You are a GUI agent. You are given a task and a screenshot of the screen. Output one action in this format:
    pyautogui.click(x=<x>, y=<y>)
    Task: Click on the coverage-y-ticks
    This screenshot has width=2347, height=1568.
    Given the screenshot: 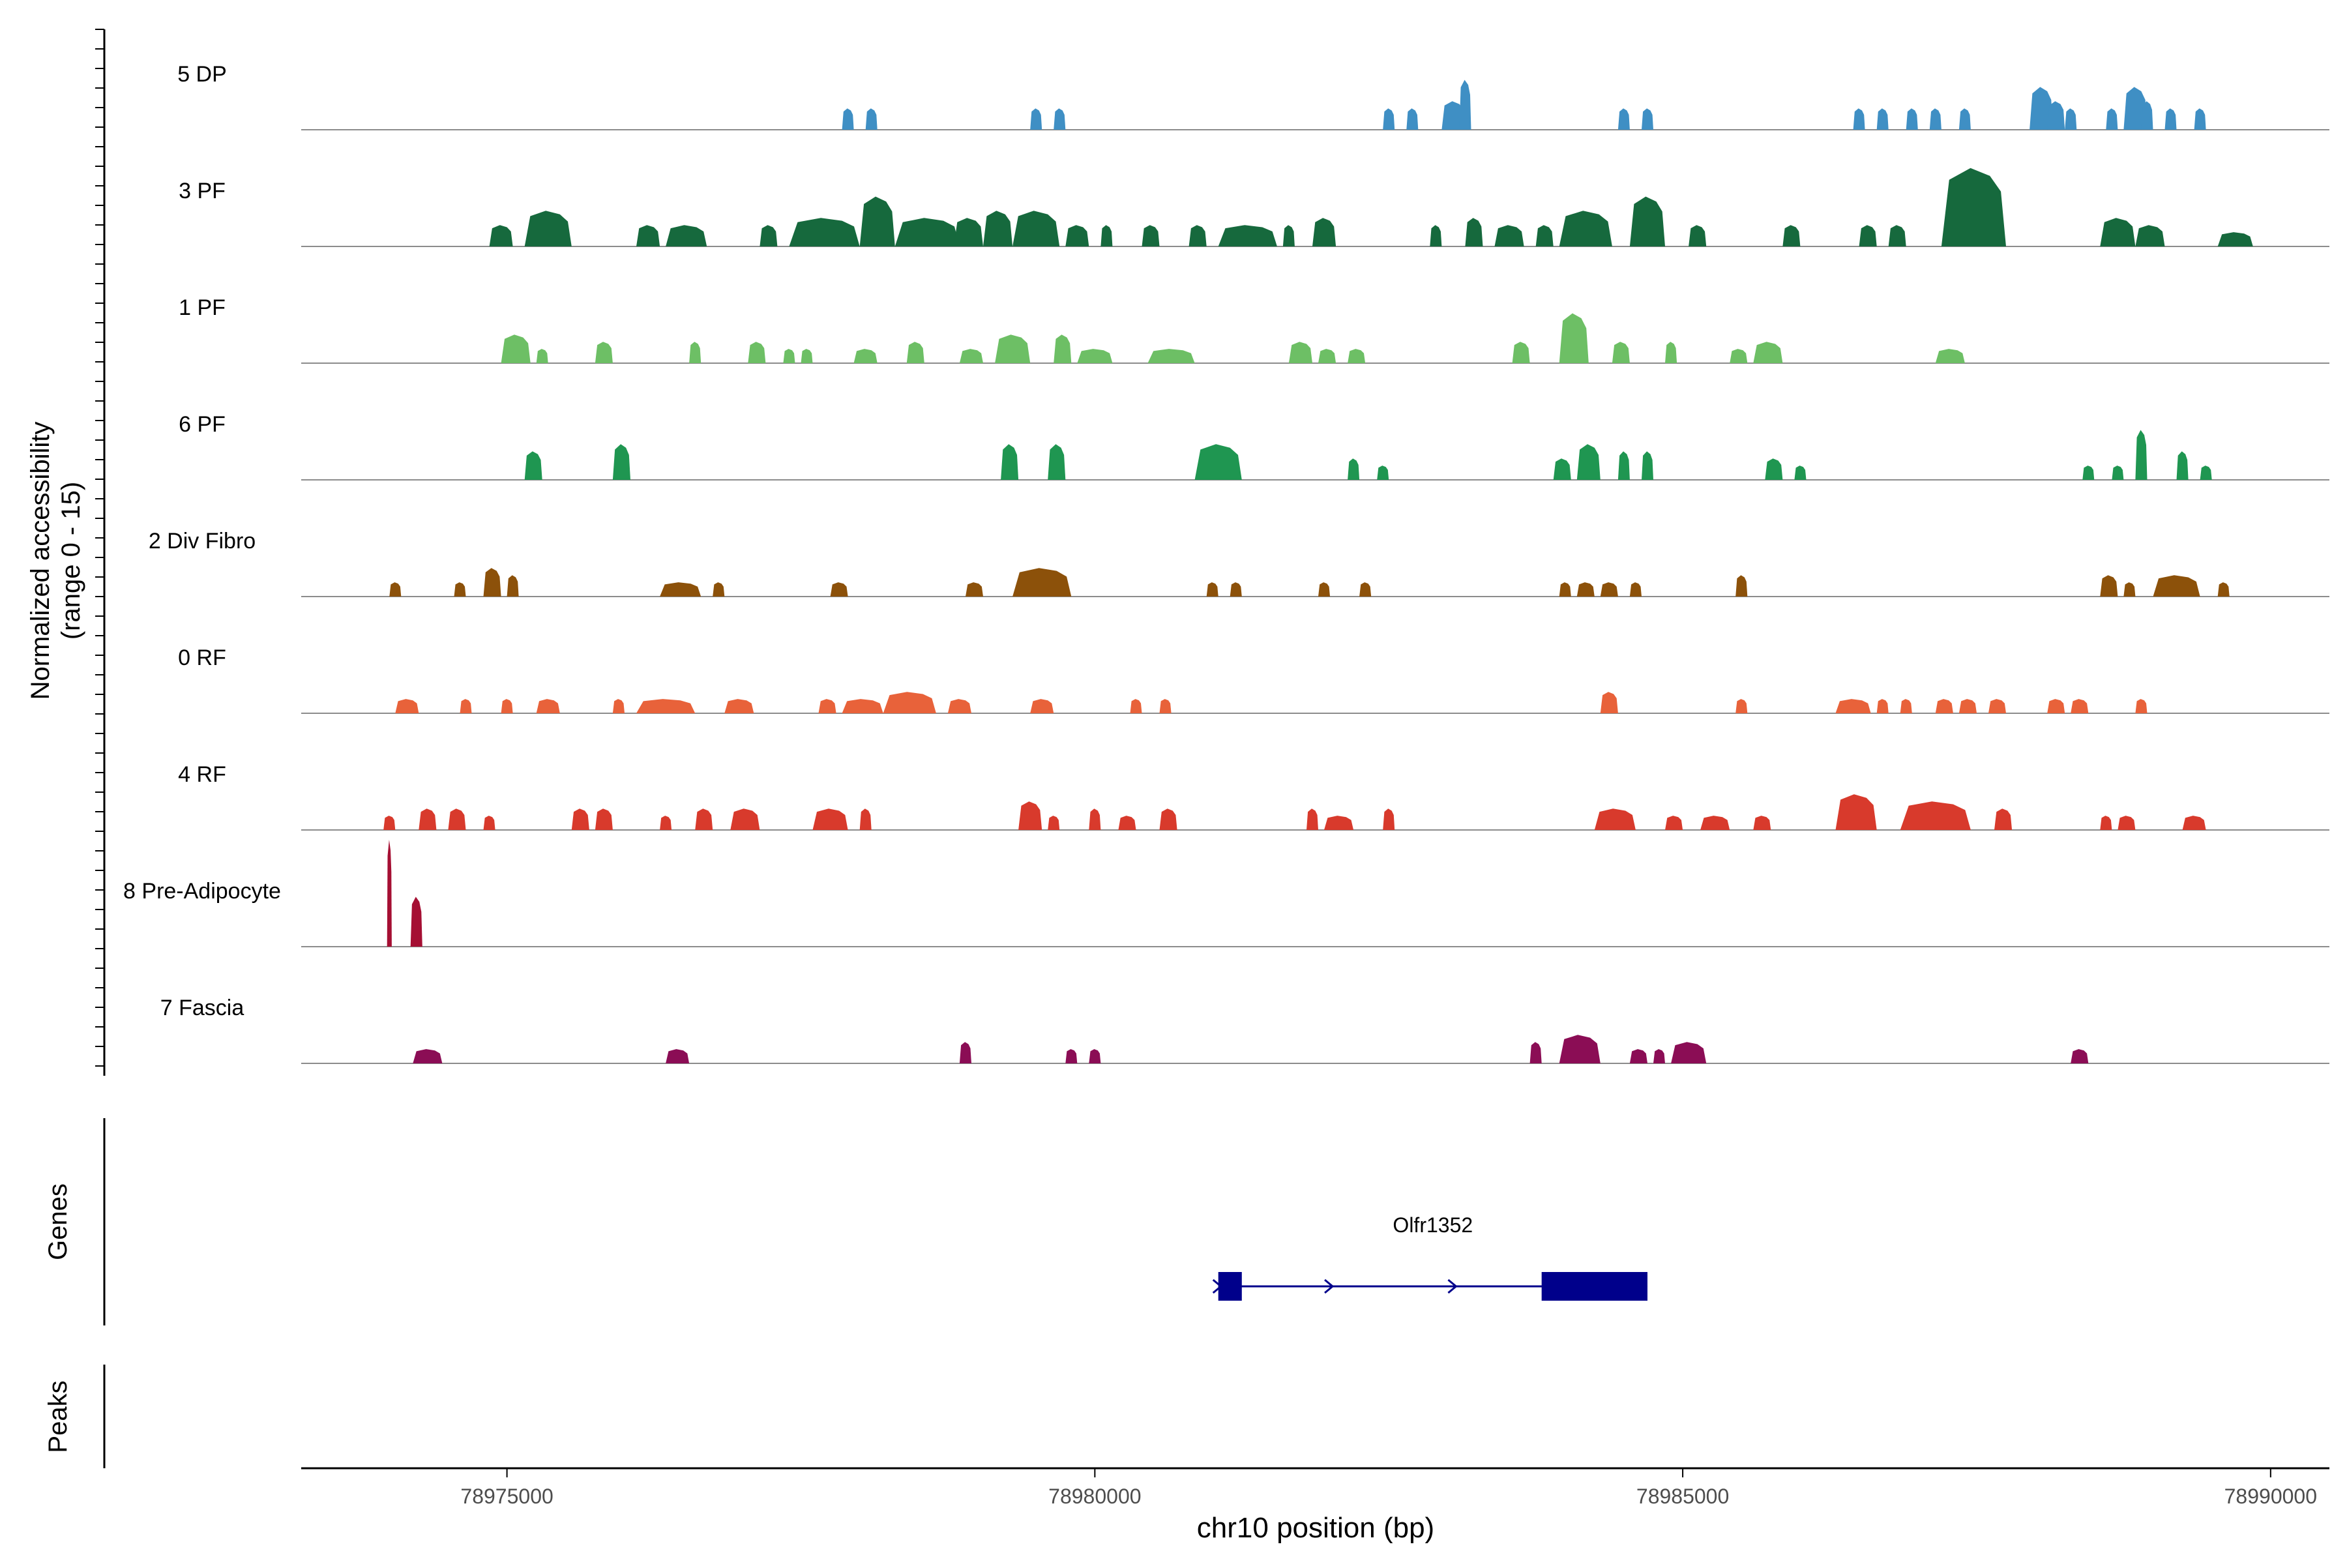 What is the action you would take?
    pyautogui.click(x=99, y=548)
    